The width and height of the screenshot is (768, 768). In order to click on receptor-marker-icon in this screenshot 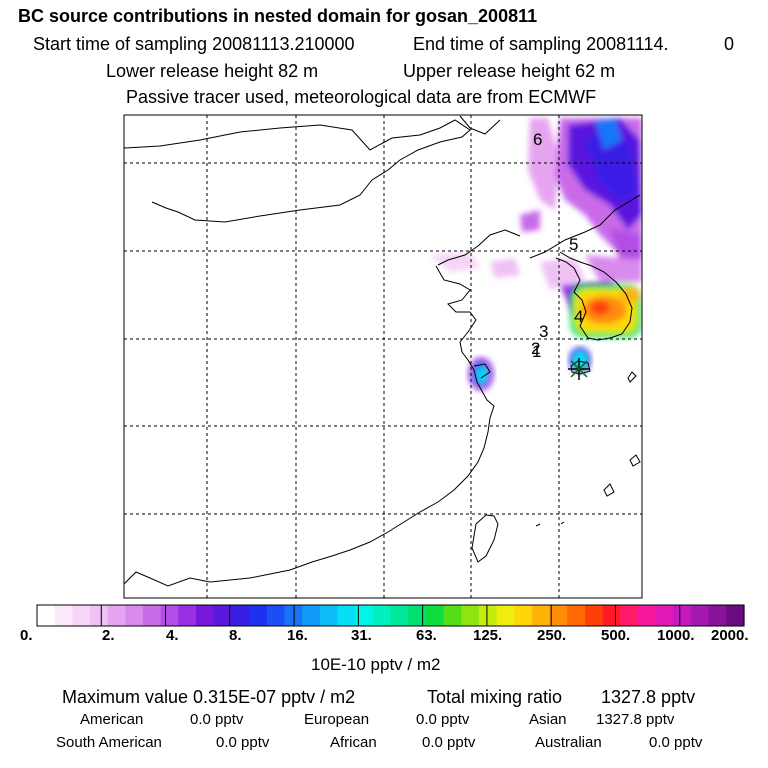, I will do `click(579, 369)`.